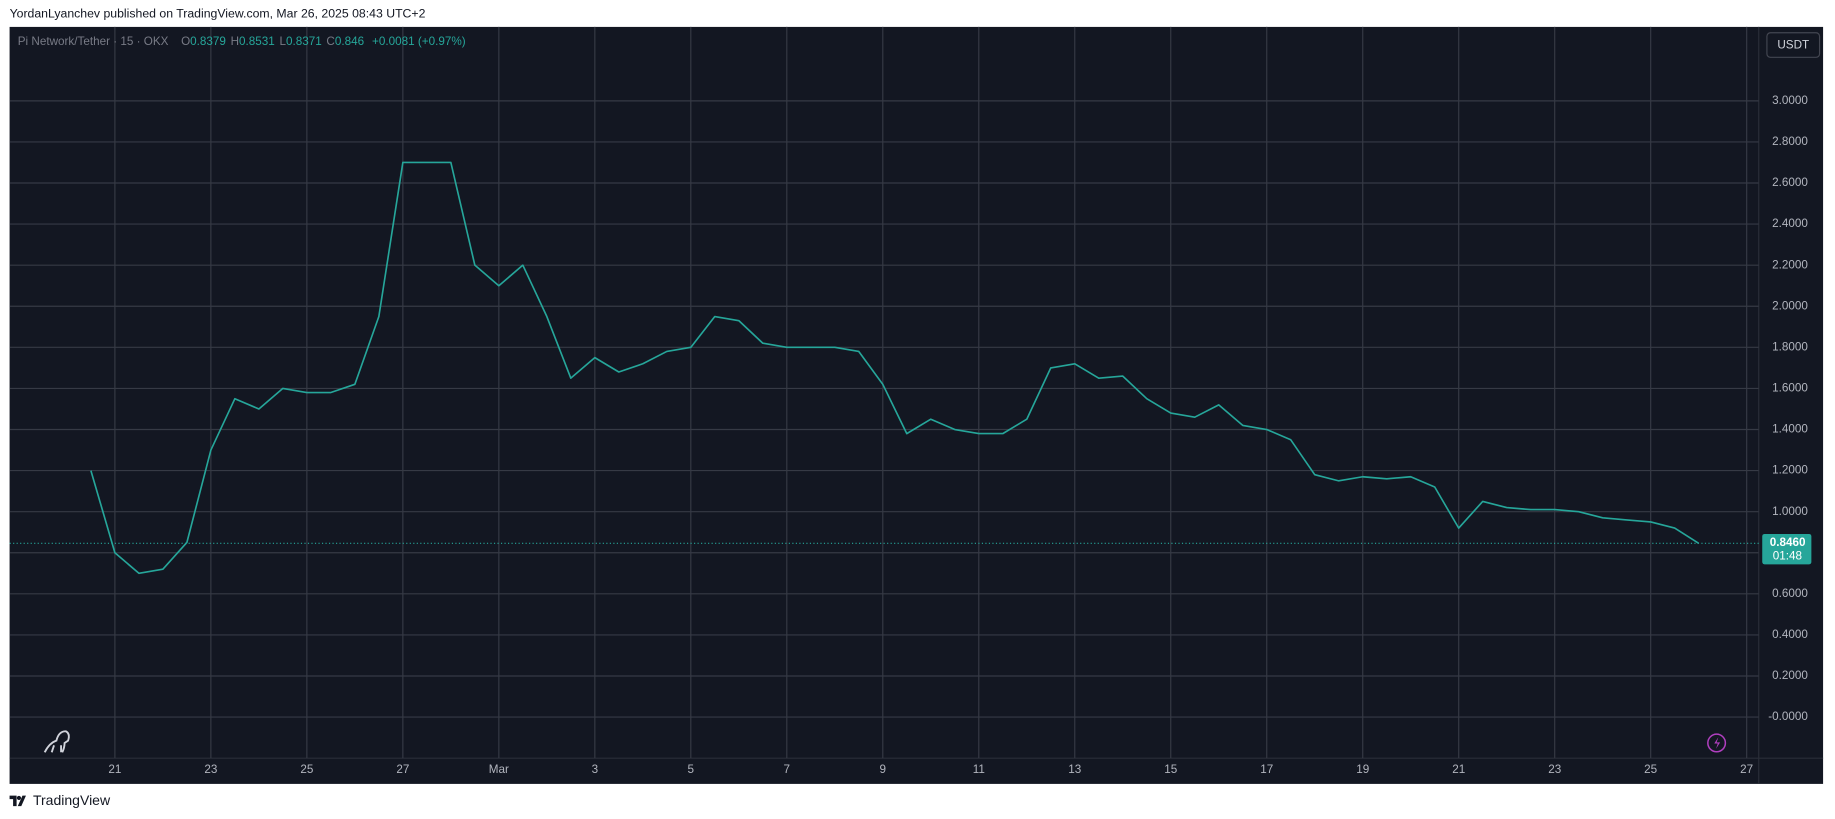  I want to click on y-tick-label: 1.2000, so click(1790, 470).